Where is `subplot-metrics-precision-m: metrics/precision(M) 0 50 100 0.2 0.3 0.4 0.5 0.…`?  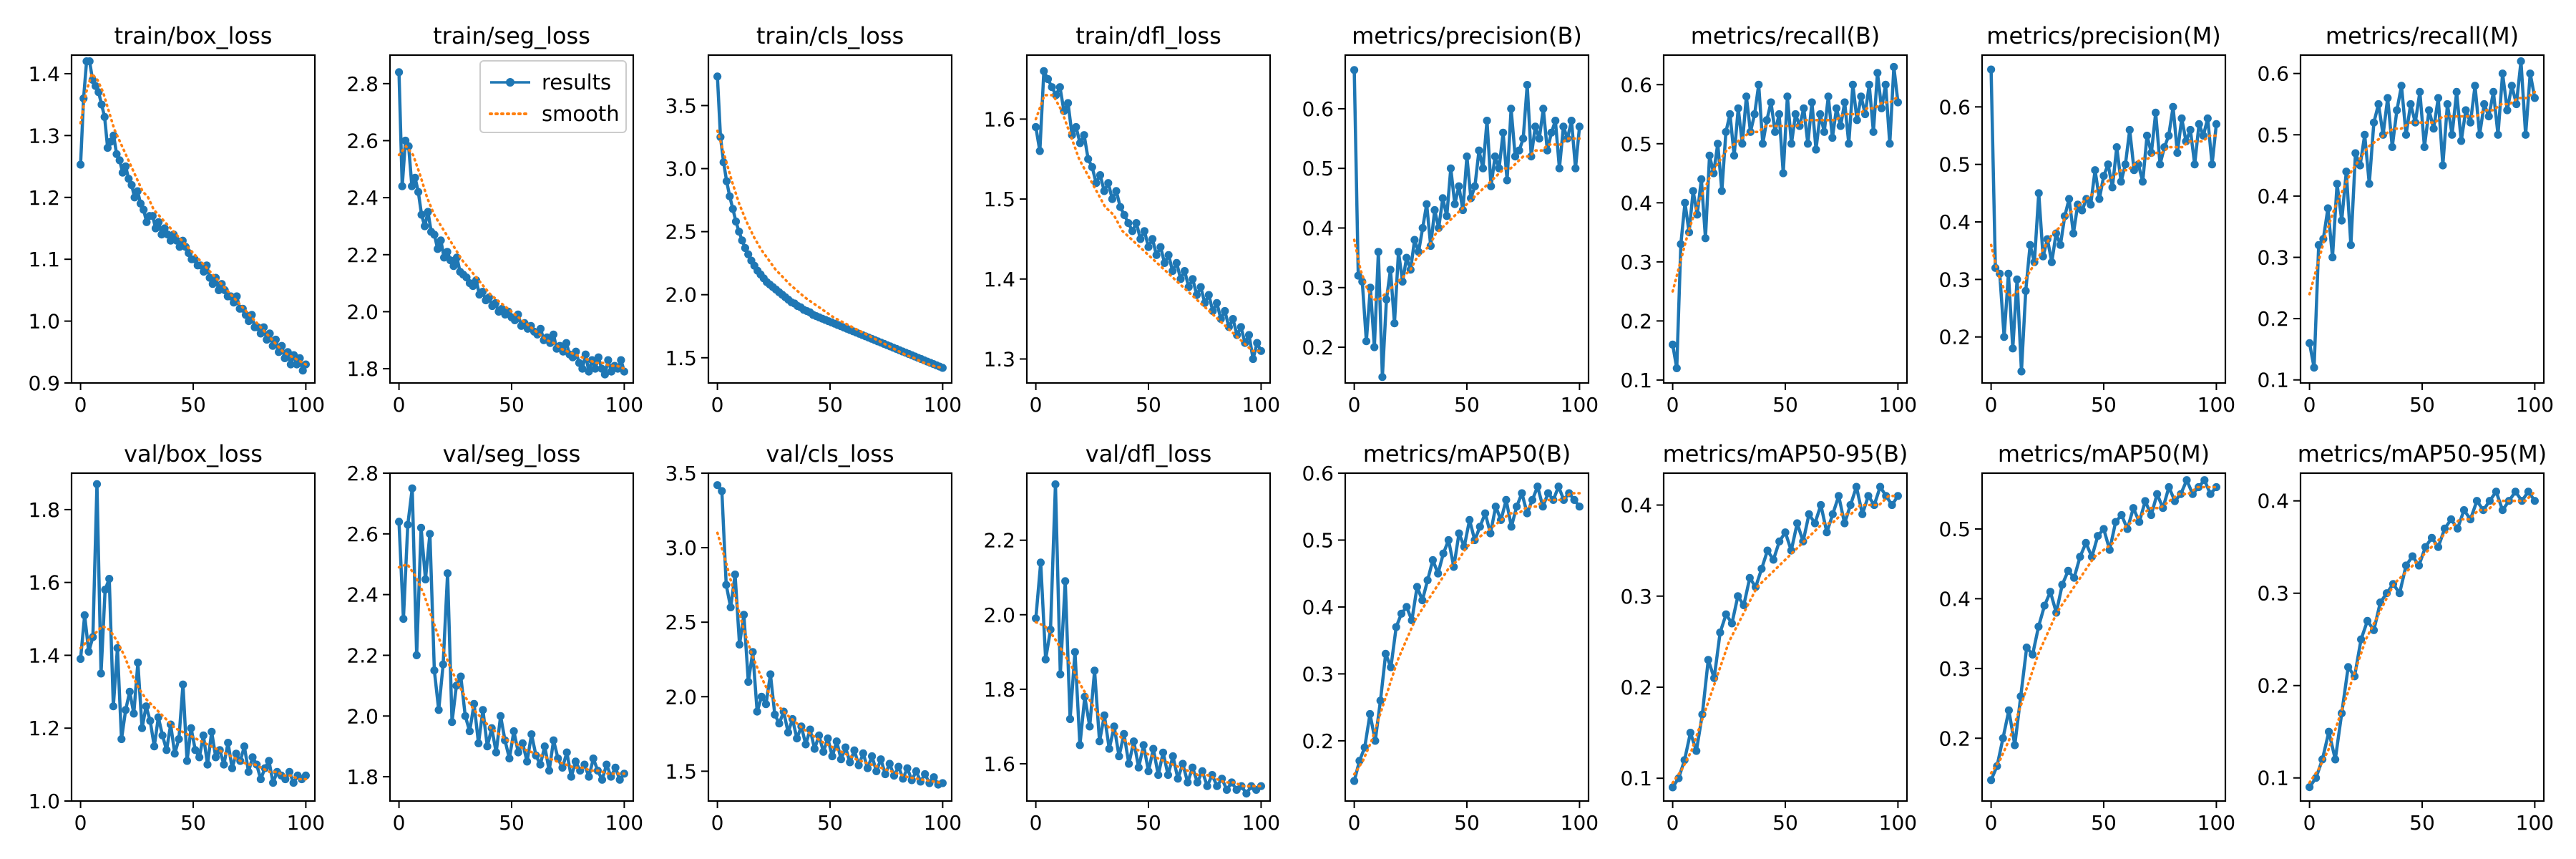
subplot-metrics-precision-m: metrics/precision(M) 0 50 100 0.2 0.3 0.4 0.5 0.… is located at coordinates (2086, 219).